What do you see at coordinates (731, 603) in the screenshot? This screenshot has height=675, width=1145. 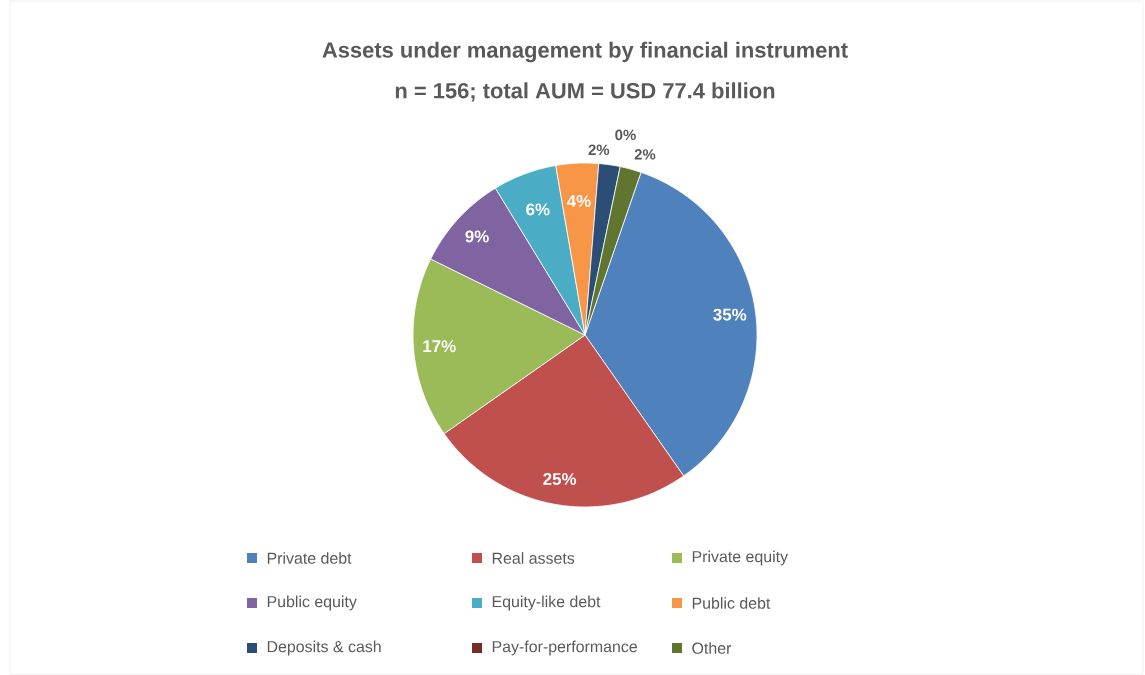 I see `legend-label: Public debt` at bounding box center [731, 603].